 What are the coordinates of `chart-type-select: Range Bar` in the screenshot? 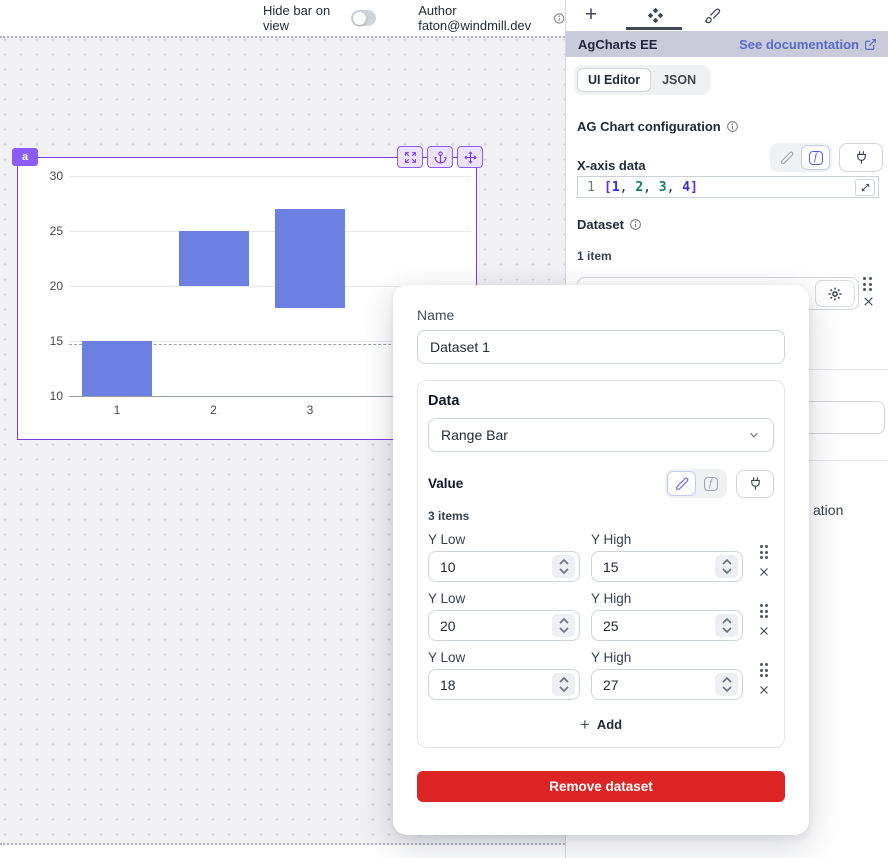 It's located at (601, 435).